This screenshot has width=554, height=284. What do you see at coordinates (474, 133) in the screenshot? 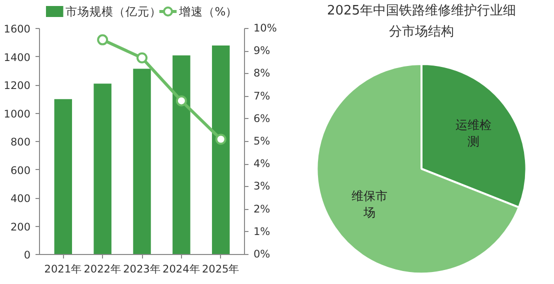
I see `slice-label: 运维检测` at bounding box center [474, 133].